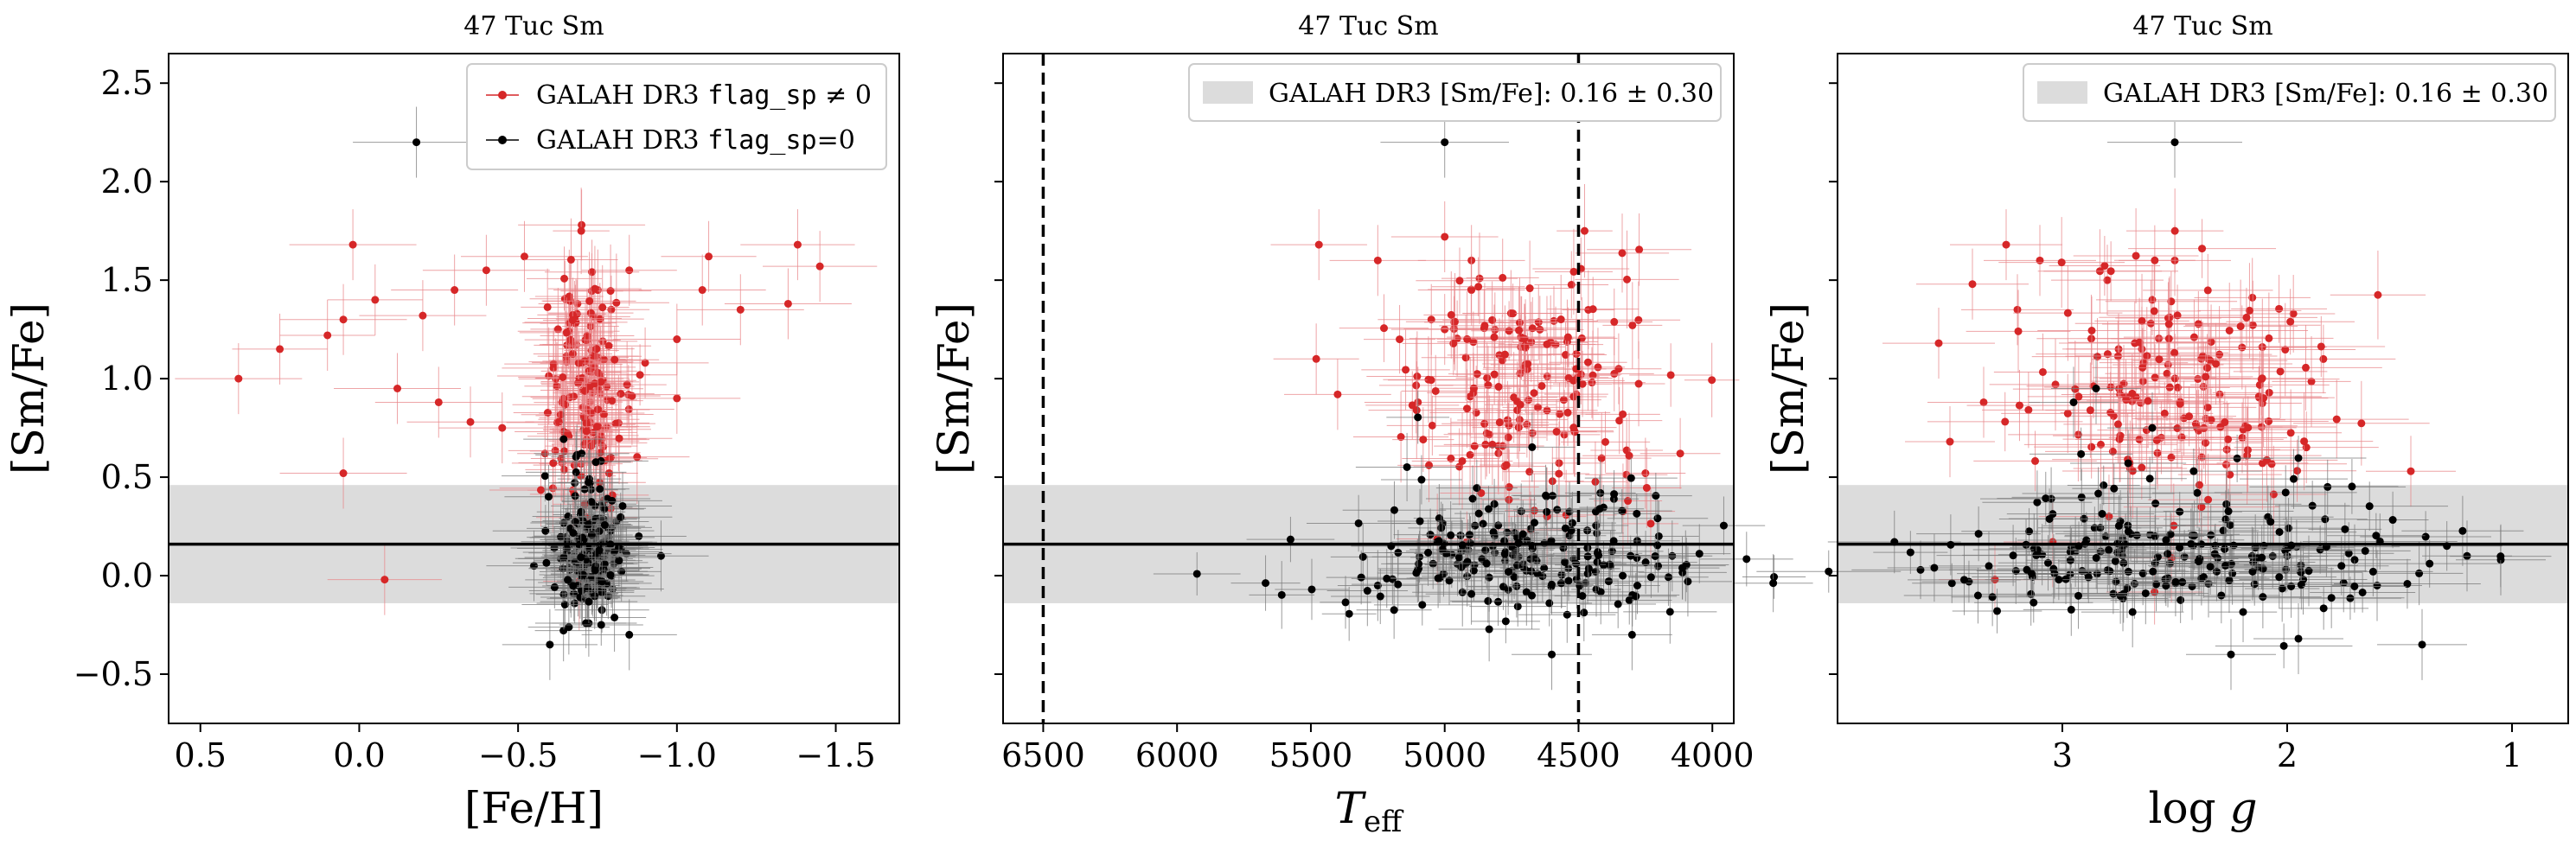 This screenshot has height=847, width=2576. Describe the element at coordinates (534, 808) in the screenshot. I see `x-axis-label: [Fe/H]` at that location.